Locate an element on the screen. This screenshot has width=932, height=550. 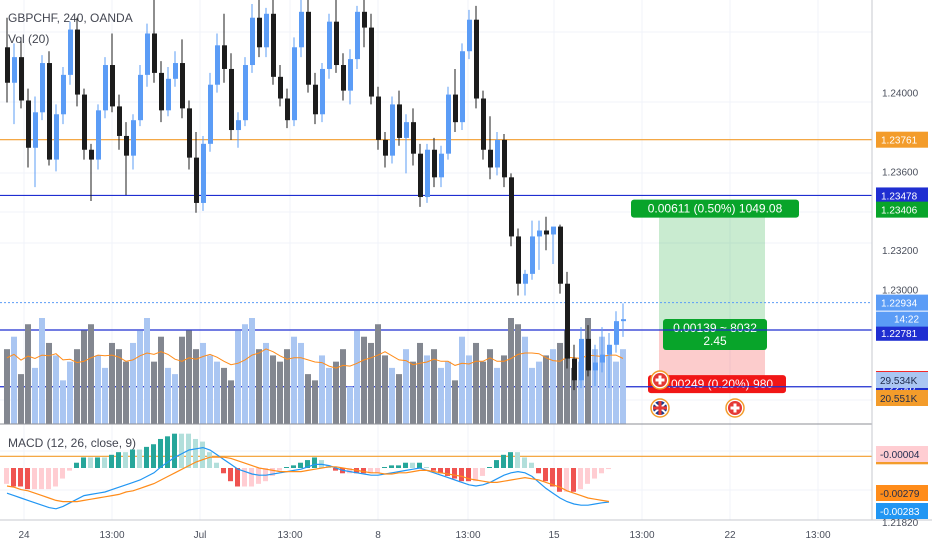
line-price-tag-bg is located at coordinates (902, 139).